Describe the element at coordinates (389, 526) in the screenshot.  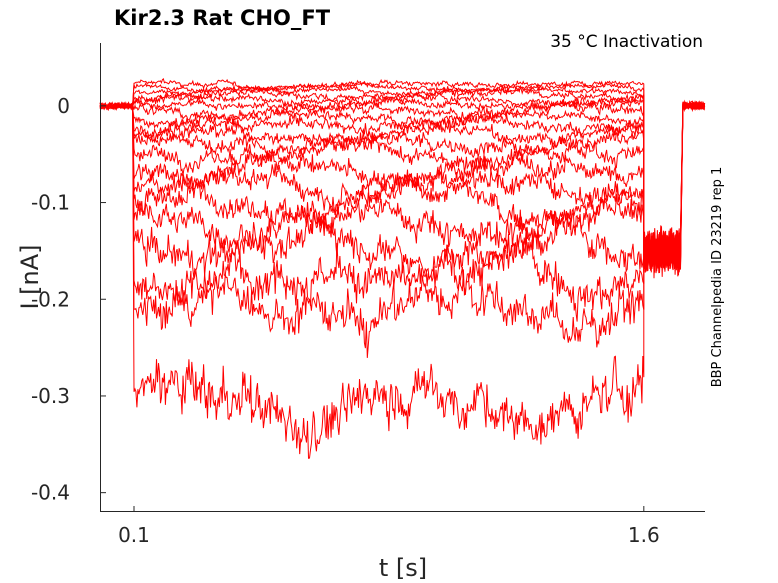
I see `x-ticks: 0.1 1.6` at that location.